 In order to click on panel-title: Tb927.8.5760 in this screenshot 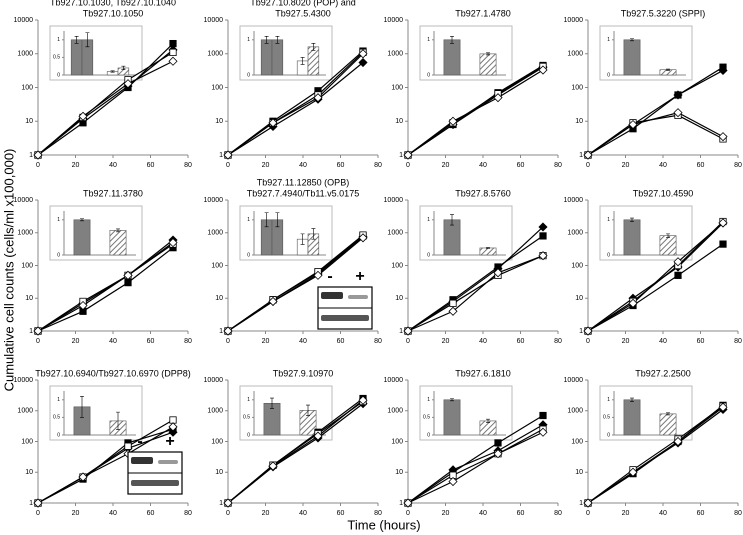, I will do `click(483, 193)`.